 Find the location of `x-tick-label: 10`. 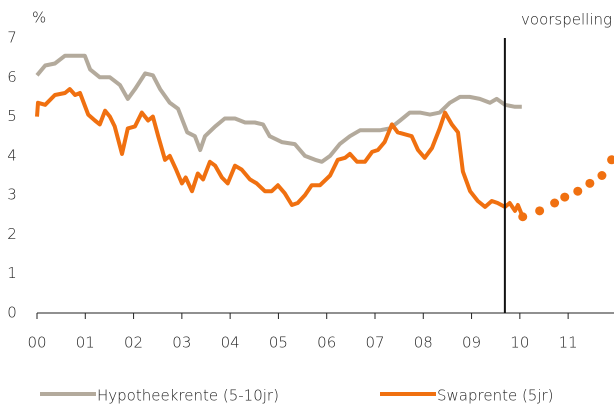

x-tick-label: 10 is located at coordinates (519, 343).